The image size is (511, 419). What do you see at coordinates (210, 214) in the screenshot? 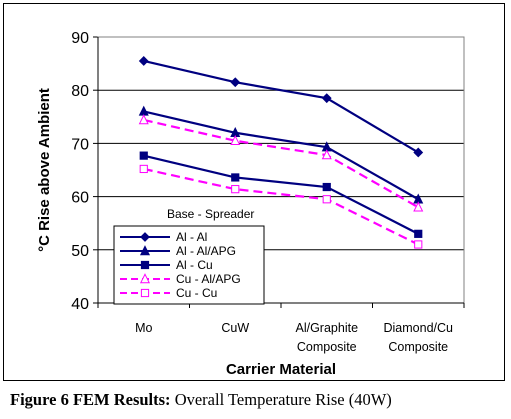
I see `legend-title: Base - Spreader` at bounding box center [210, 214].